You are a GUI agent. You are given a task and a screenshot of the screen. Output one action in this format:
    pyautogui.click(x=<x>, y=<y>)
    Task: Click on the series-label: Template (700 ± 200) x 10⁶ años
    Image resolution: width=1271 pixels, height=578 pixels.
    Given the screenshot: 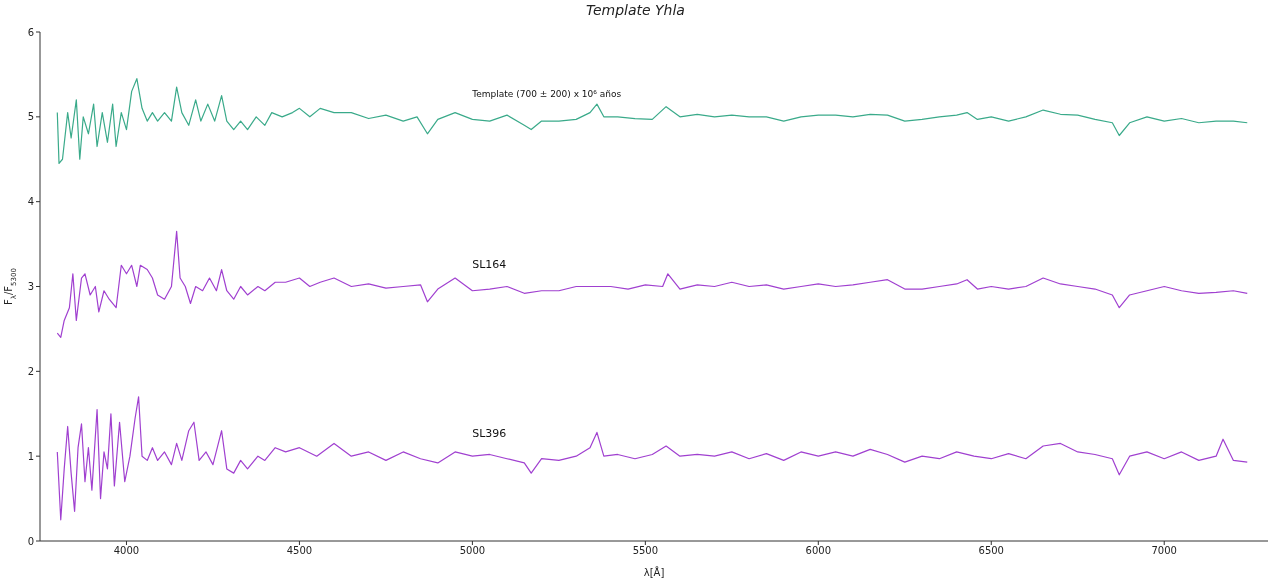 What is the action you would take?
    pyautogui.click(x=546, y=94)
    